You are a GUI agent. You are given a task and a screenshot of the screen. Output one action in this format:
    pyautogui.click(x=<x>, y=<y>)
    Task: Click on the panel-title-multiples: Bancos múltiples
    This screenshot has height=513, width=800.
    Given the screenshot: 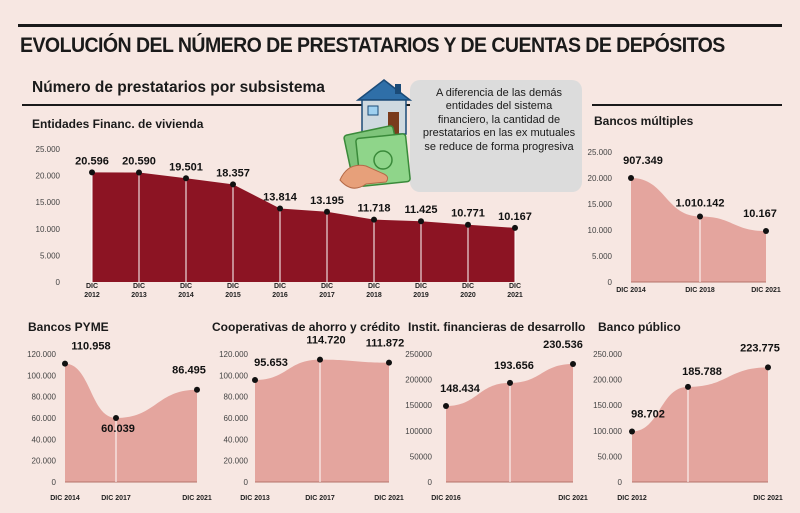 What is the action you would take?
    pyautogui.click(x=644, y=121)
    